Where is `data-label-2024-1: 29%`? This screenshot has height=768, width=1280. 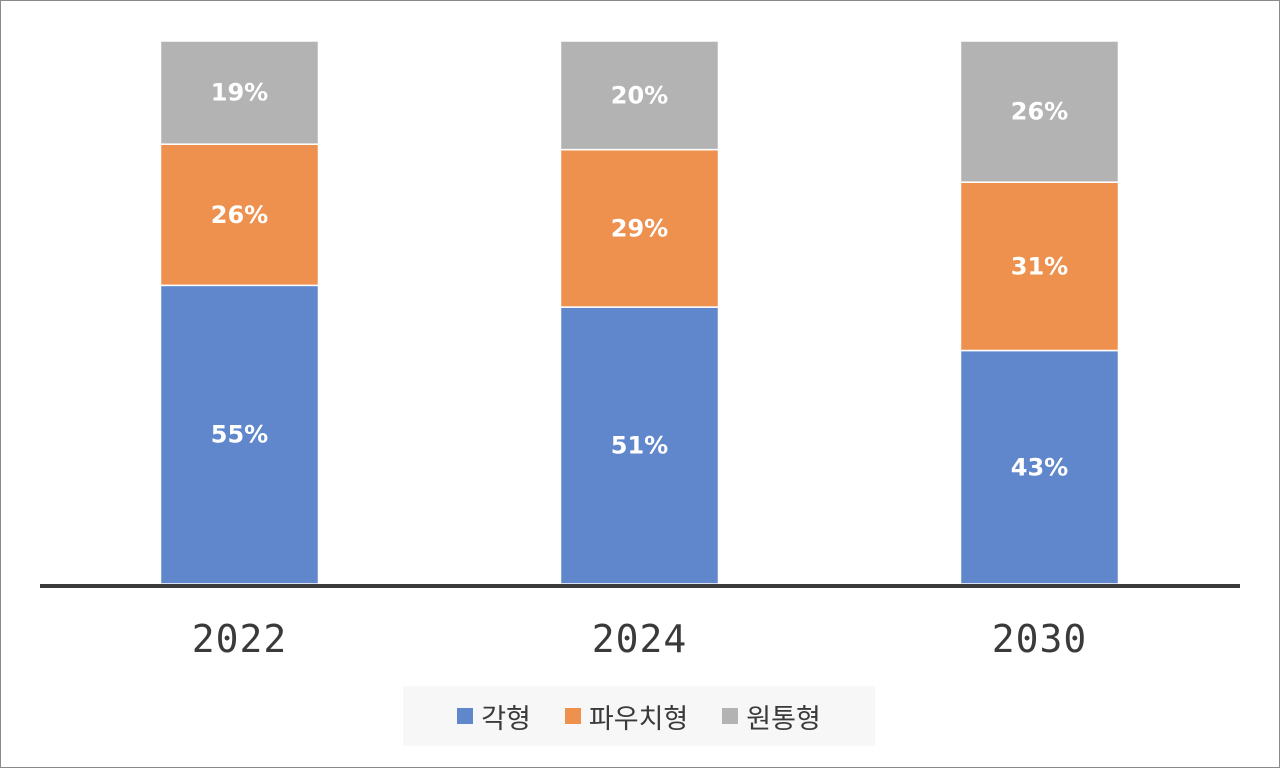
data-label-2024-1: 29% is located at coordinates (639, 228).